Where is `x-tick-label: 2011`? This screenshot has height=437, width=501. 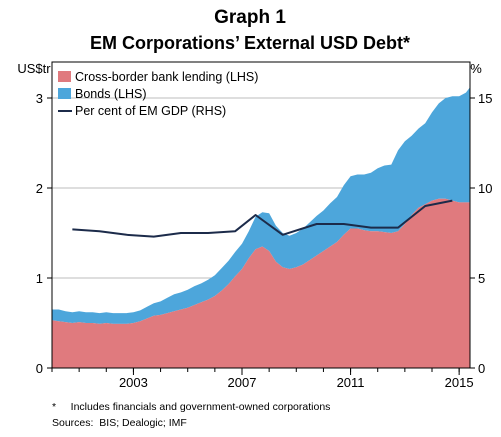 x-tick-label: 2011 is located at coordinates (351, 382).